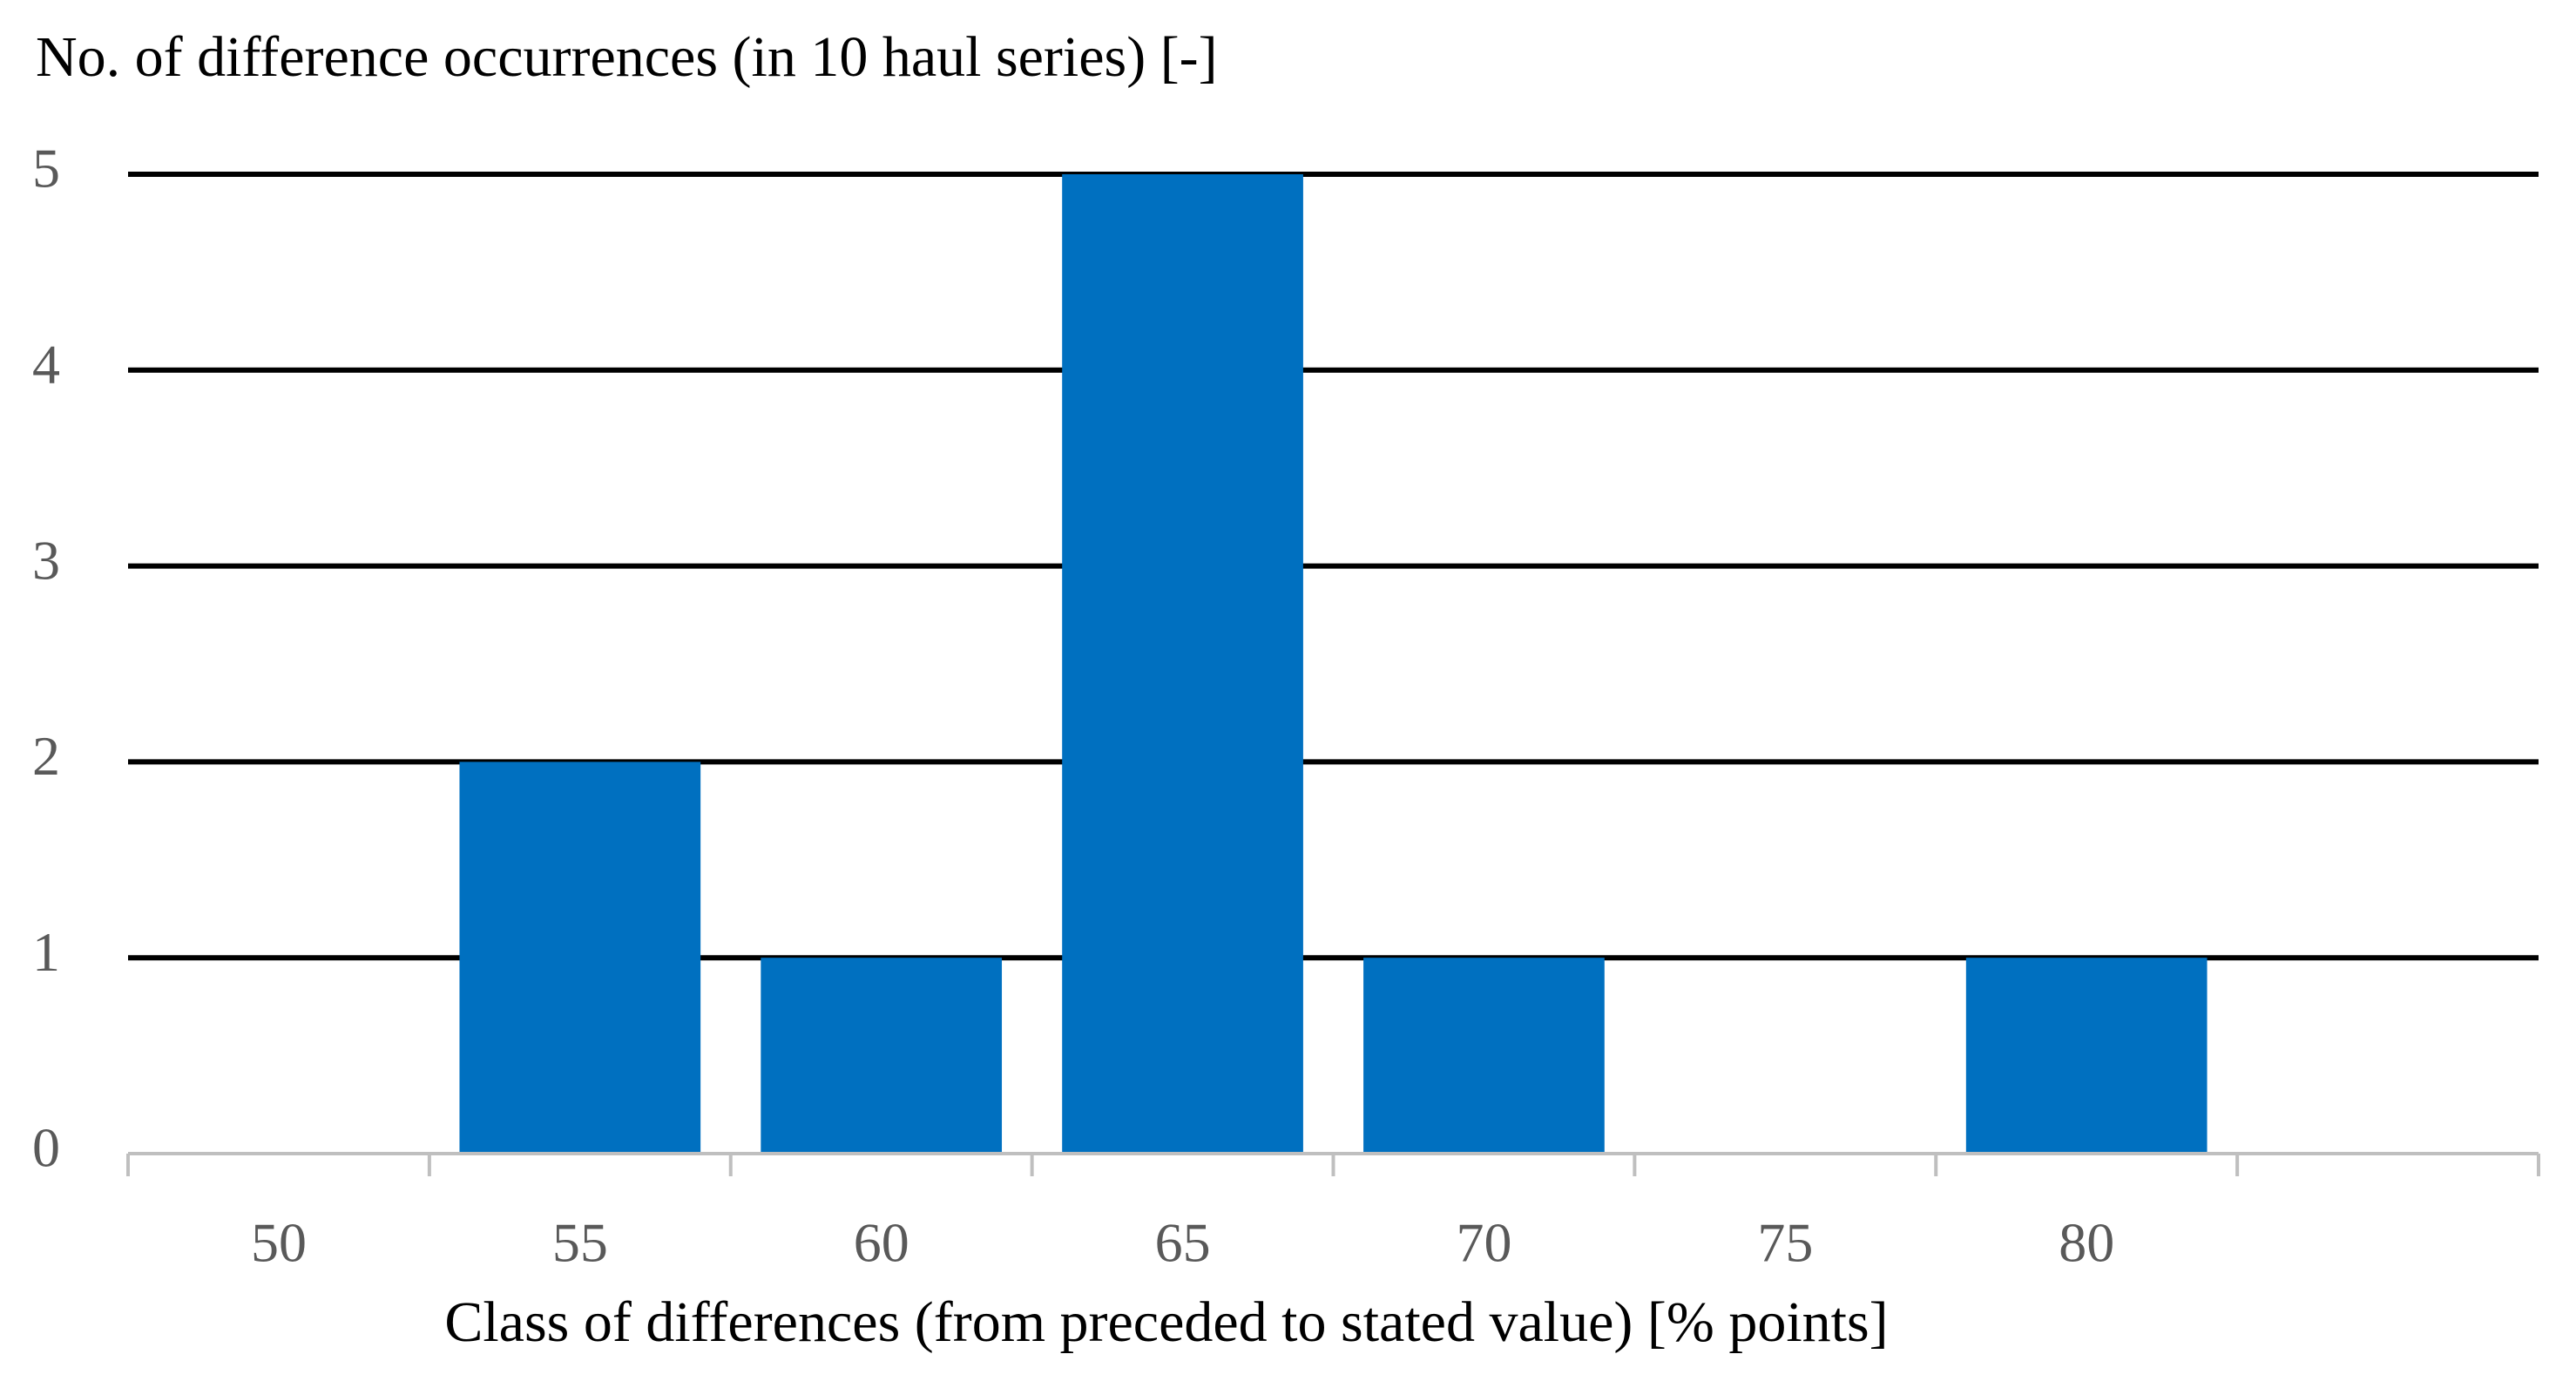  What do you see at coordinates (46, 169) in the screenshot?
I see `y-tick-label: 5` at bounding box center [46, 169].